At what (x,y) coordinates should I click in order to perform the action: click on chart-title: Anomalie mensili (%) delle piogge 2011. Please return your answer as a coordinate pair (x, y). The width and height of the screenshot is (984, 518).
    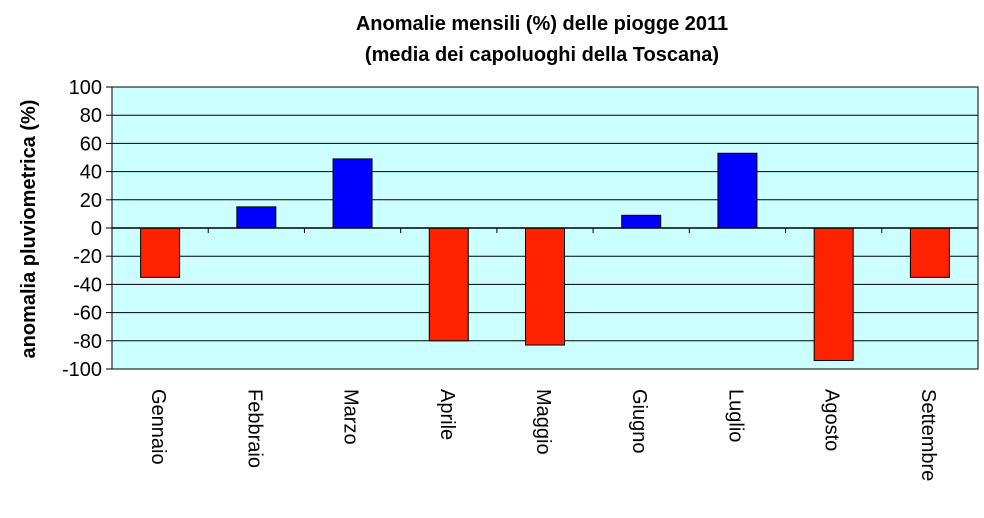
    Looking at the image, I should click on (542, 24).